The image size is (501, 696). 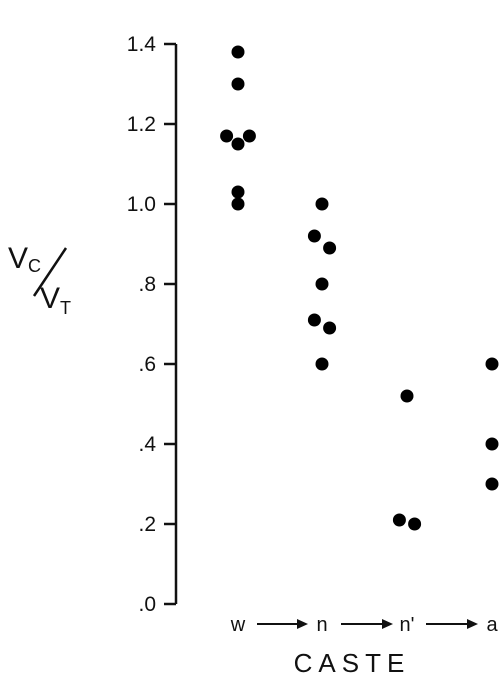 I want to click on y-label-numerator: VC, so click(x=24, y=259).